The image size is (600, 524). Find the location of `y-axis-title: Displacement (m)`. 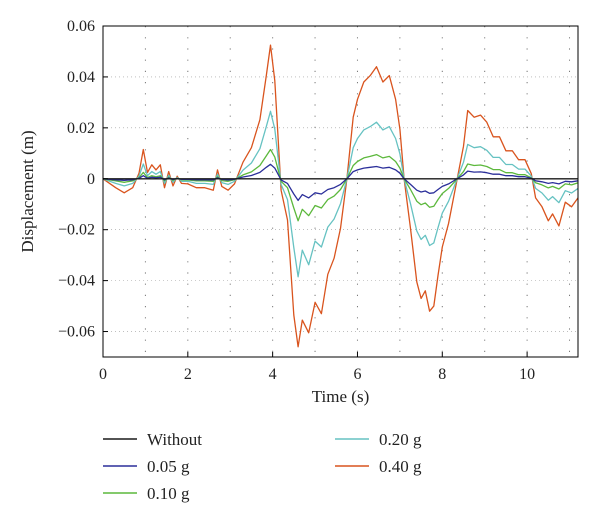

y-axis-title: Displacement (m) is located at coordinates (27, 191).